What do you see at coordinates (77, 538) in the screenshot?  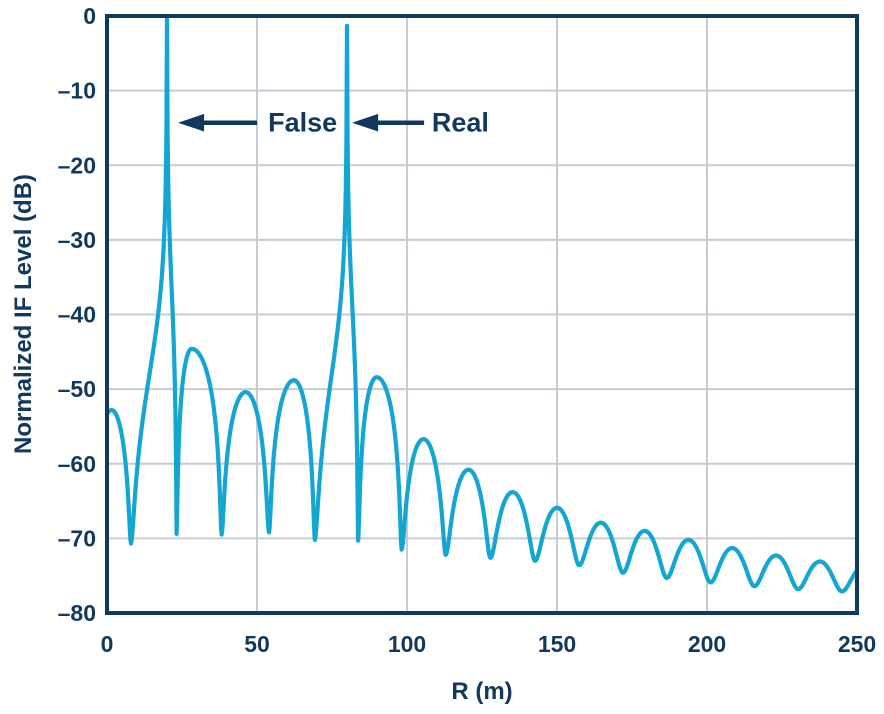 I see `y-tick-label: –70` at bounding box center [77, 538].